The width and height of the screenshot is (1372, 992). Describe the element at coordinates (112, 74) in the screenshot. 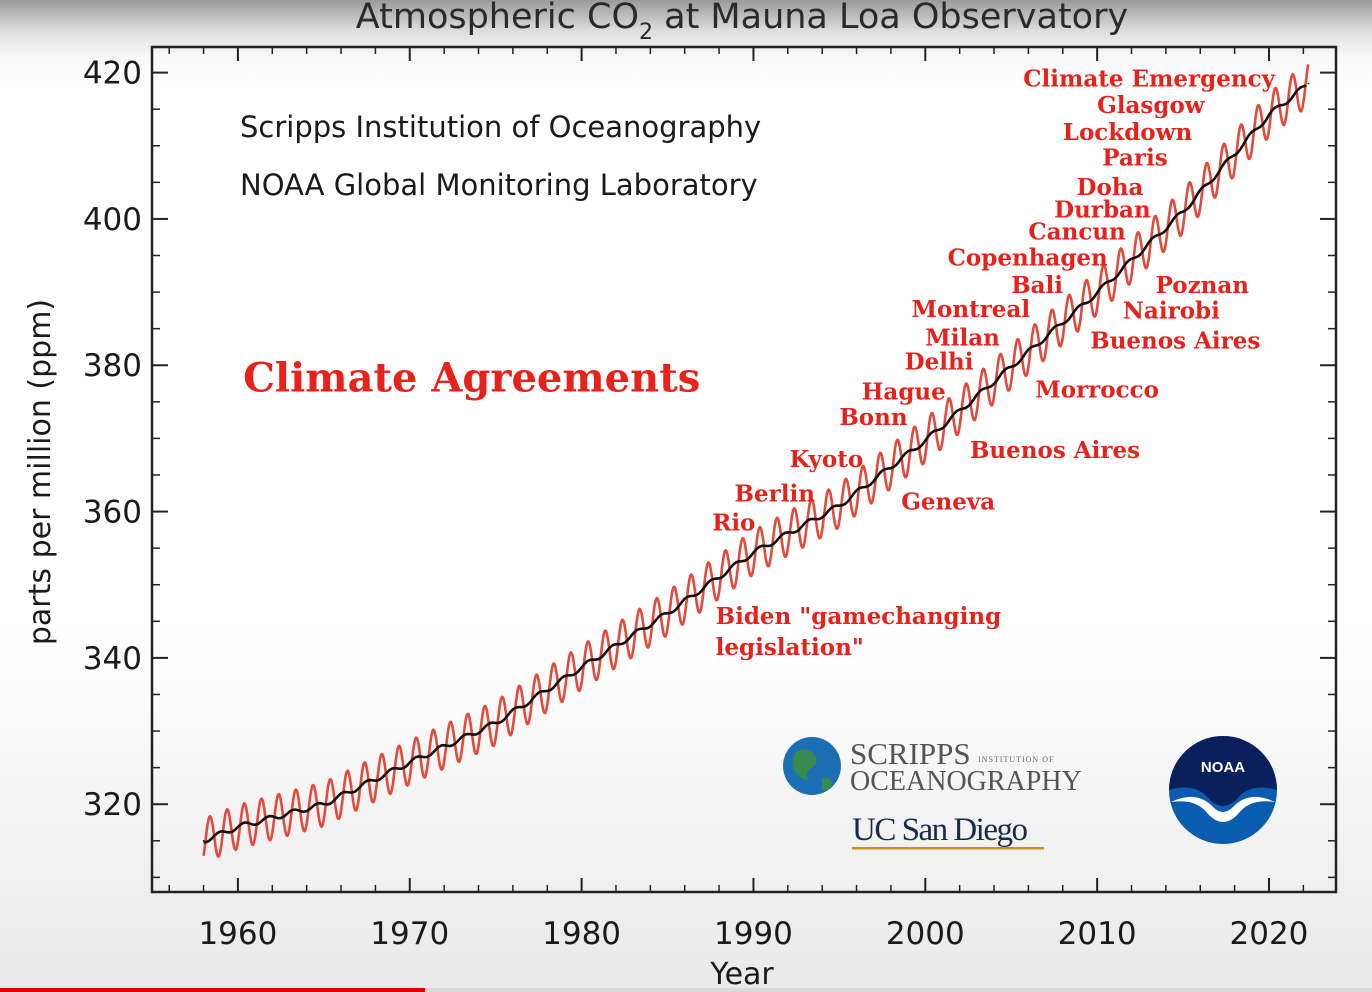

I see `y-tick-label: 420` at that location.